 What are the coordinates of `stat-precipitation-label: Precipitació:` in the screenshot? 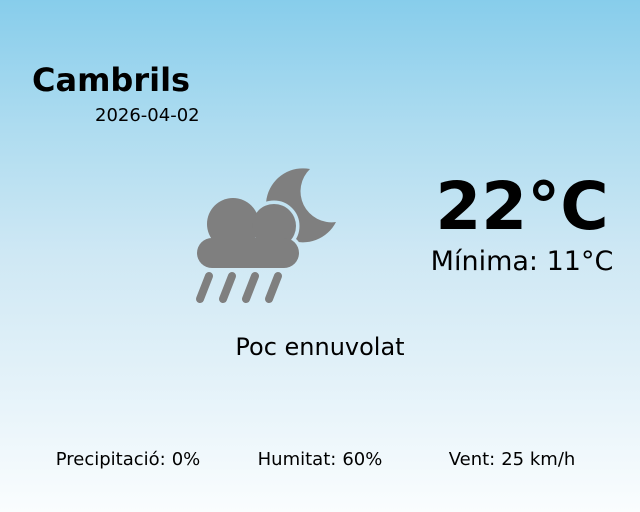 It's located at (110, 459).